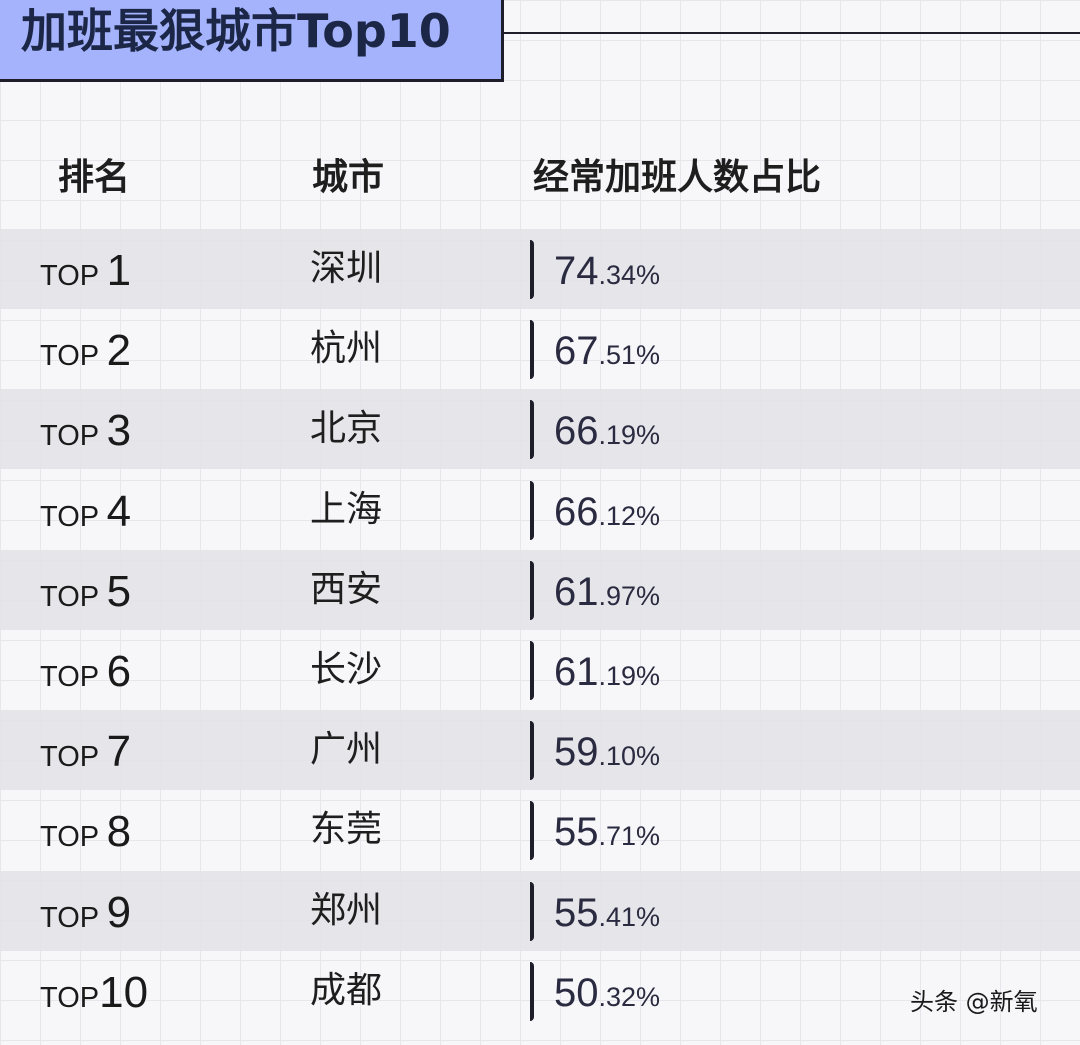 This screenshot has width=1080, height=1045. Describe the element at coordinates (792, 33) in the screenshot. I see `title-rule` at that location.